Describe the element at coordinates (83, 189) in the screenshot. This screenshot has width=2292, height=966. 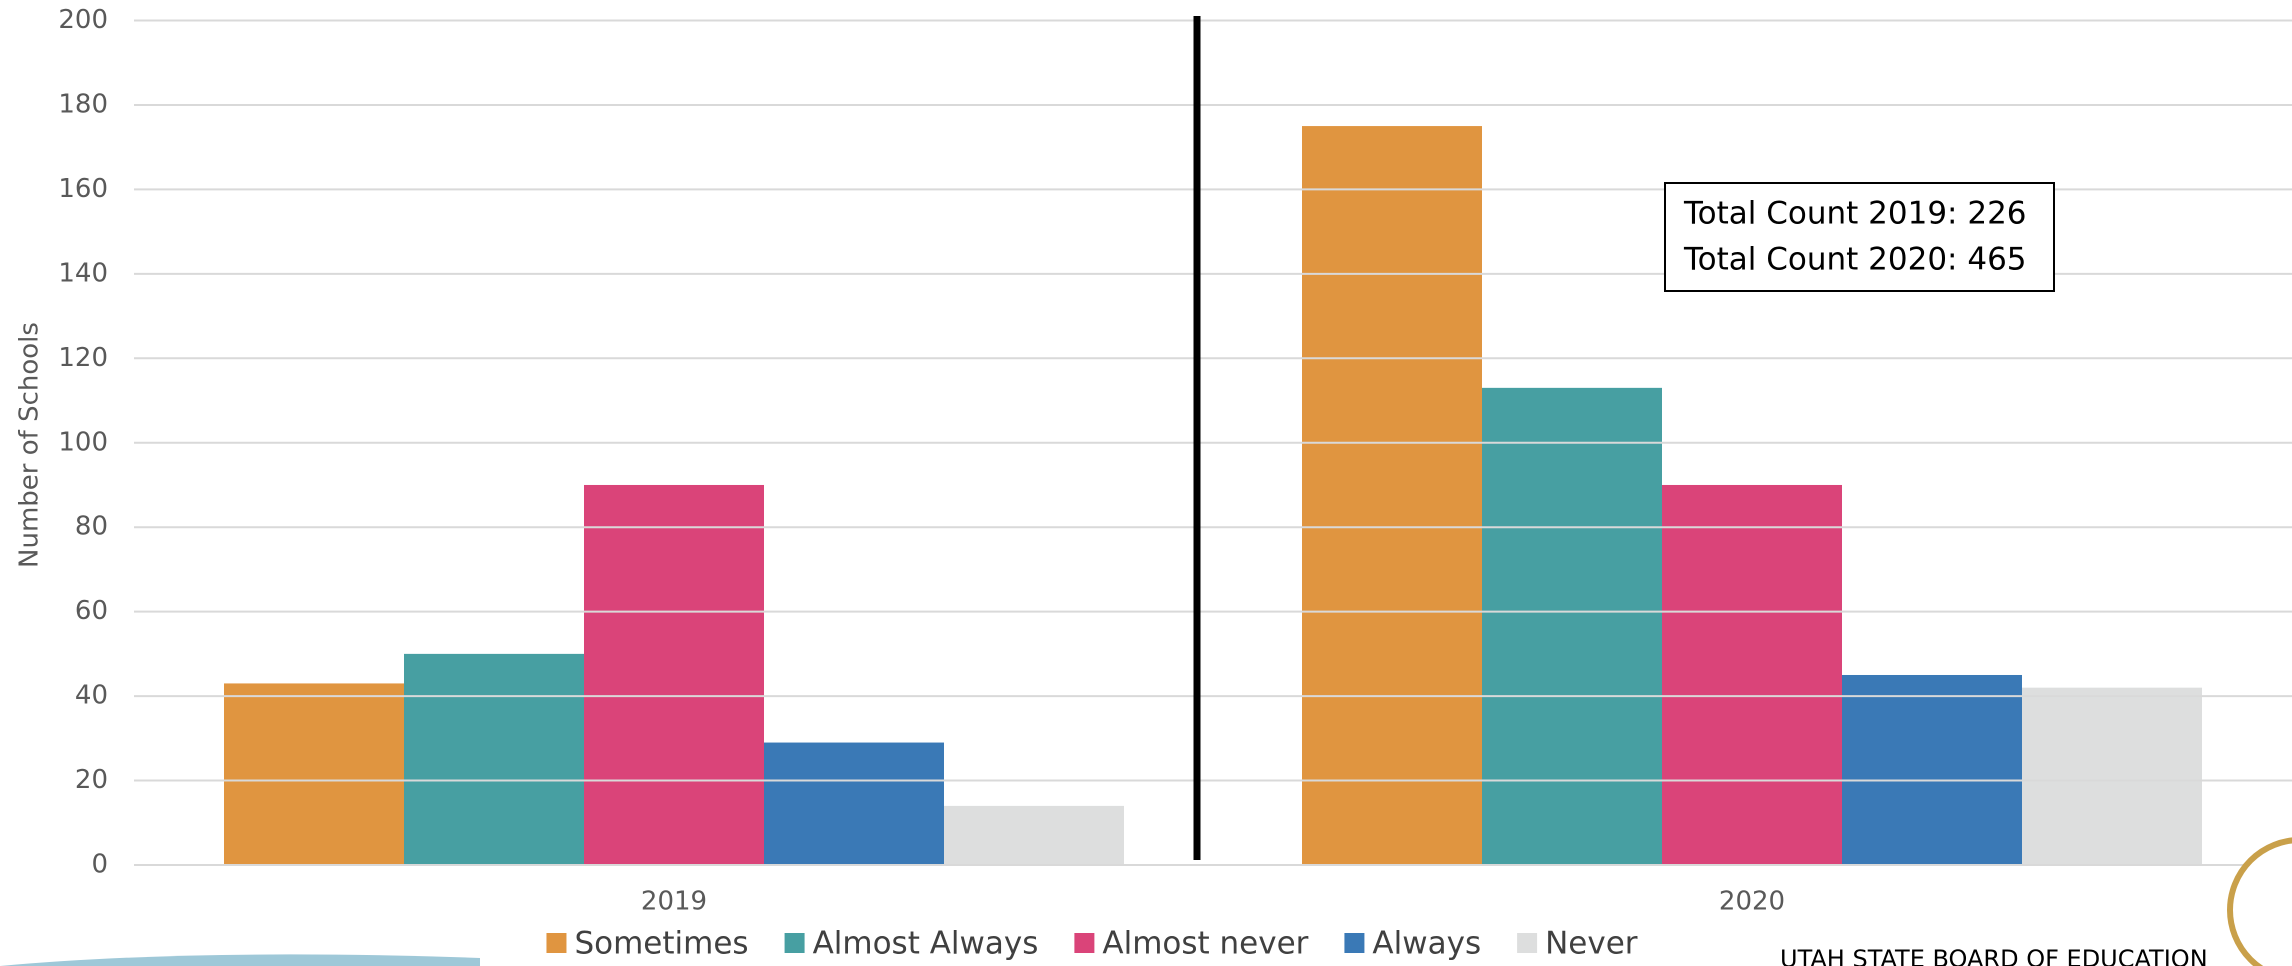
I see `y-tick-label: 160` at that location.